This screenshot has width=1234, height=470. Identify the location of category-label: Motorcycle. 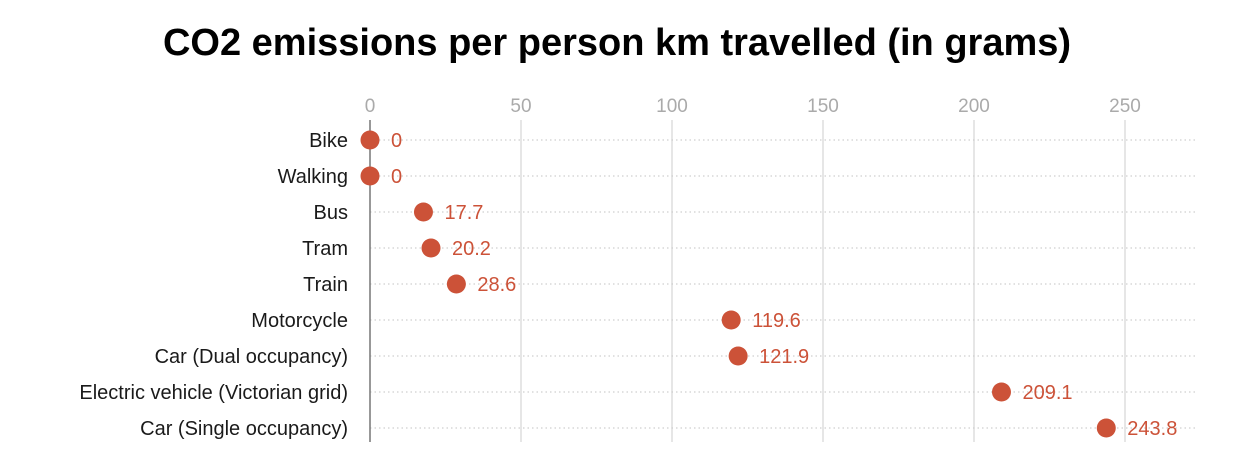
(299, 321).